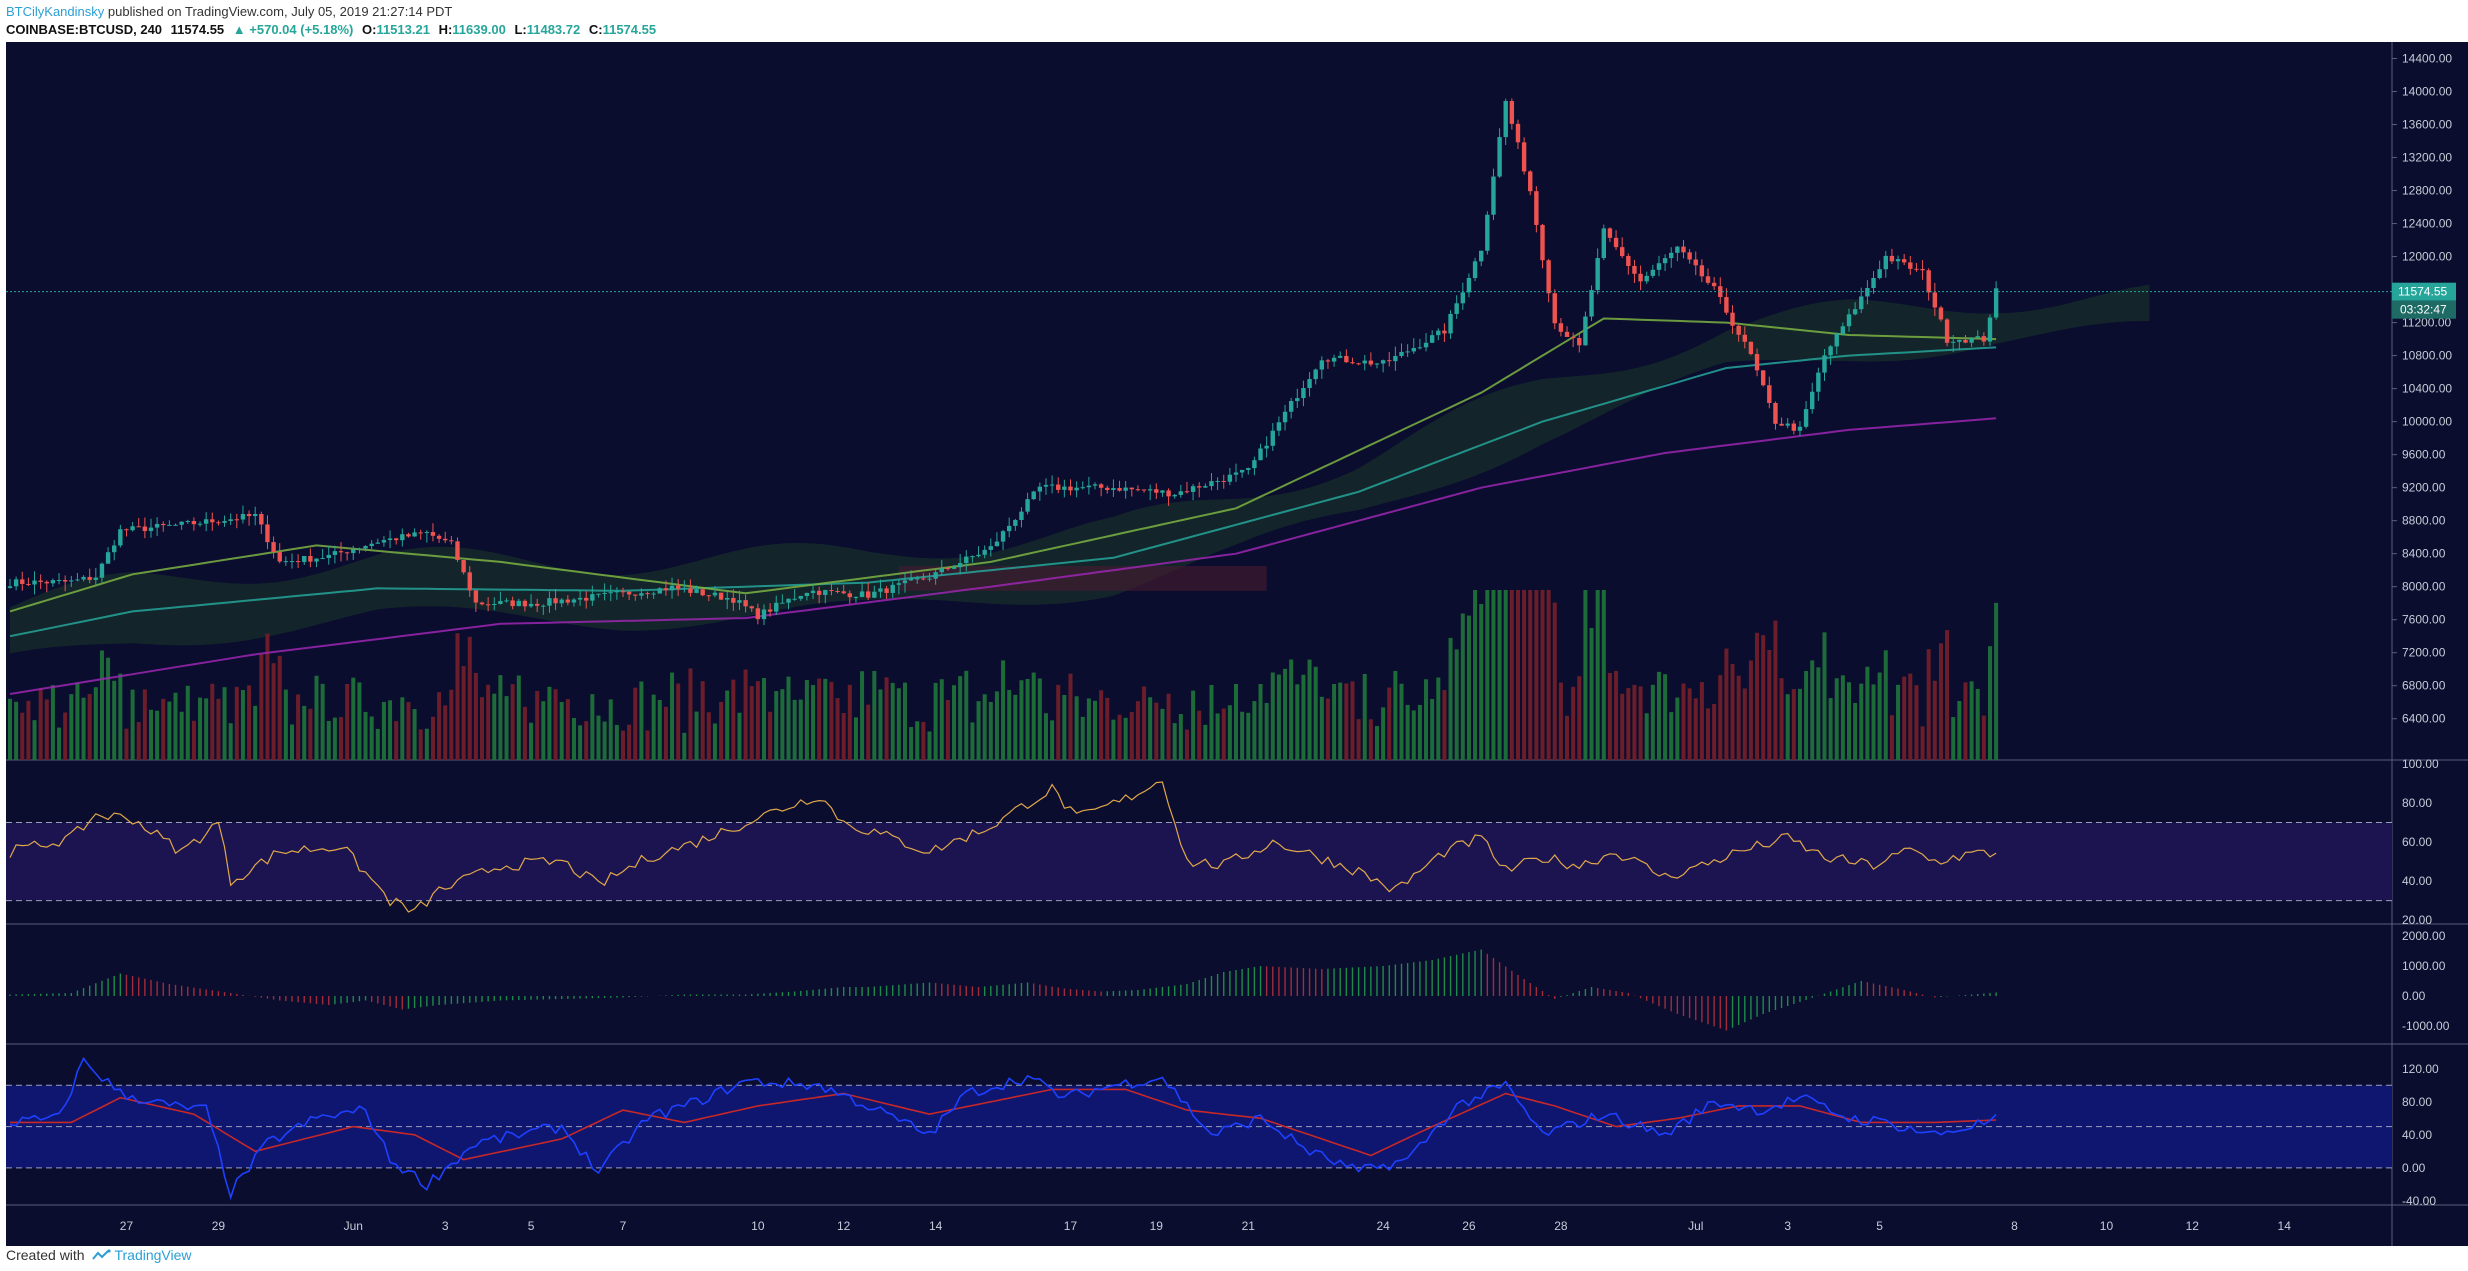  Describe the element at coordinates (2427, 389) in the screenshot. I see `price-tick-label: 10400.00` at that location.